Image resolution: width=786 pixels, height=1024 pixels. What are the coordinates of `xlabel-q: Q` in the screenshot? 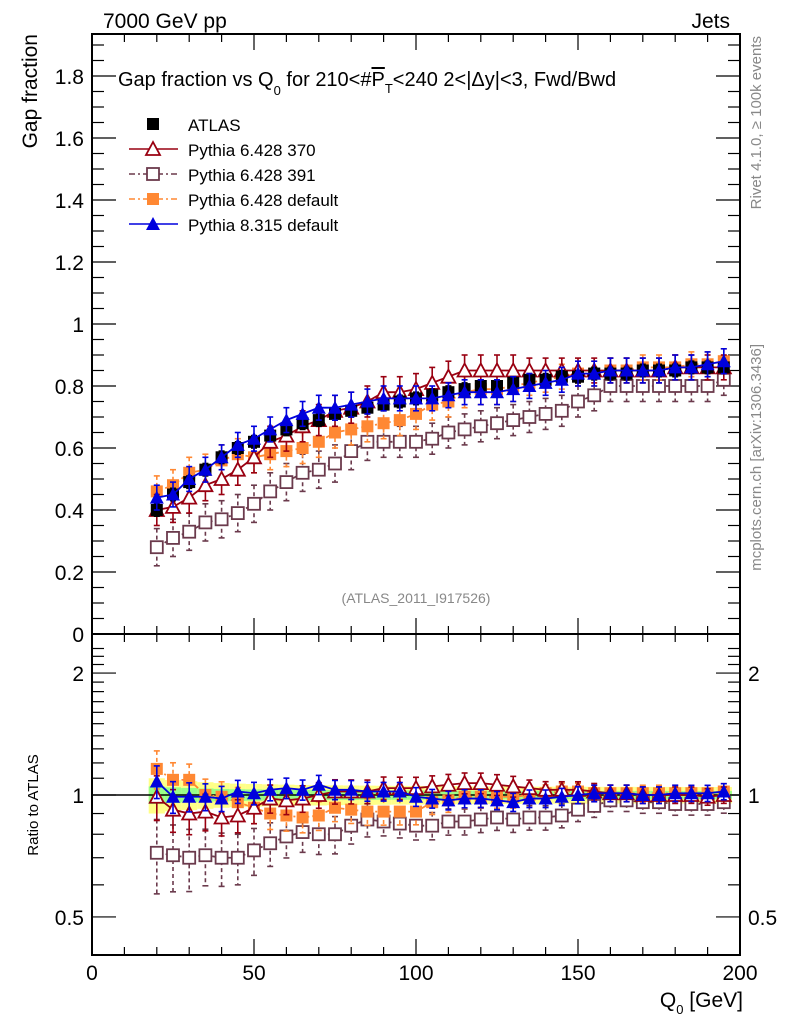 It's located at (668, 1000).